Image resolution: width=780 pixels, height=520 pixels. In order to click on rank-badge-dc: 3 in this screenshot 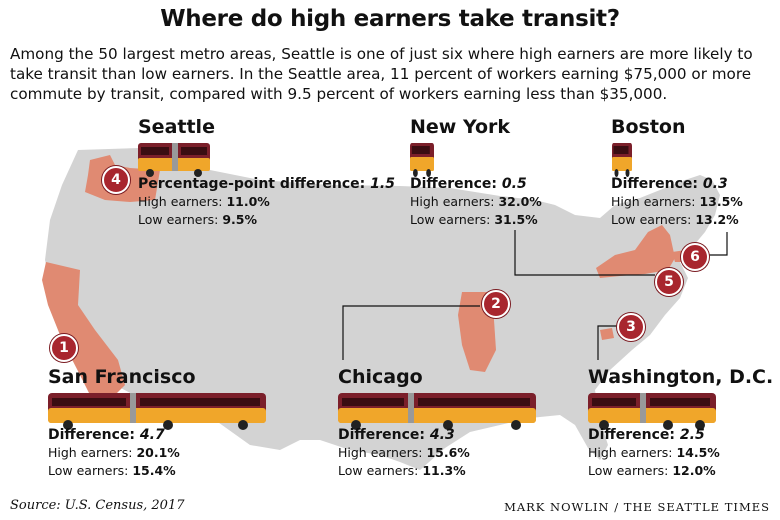, I will do `click(631, 327)`.